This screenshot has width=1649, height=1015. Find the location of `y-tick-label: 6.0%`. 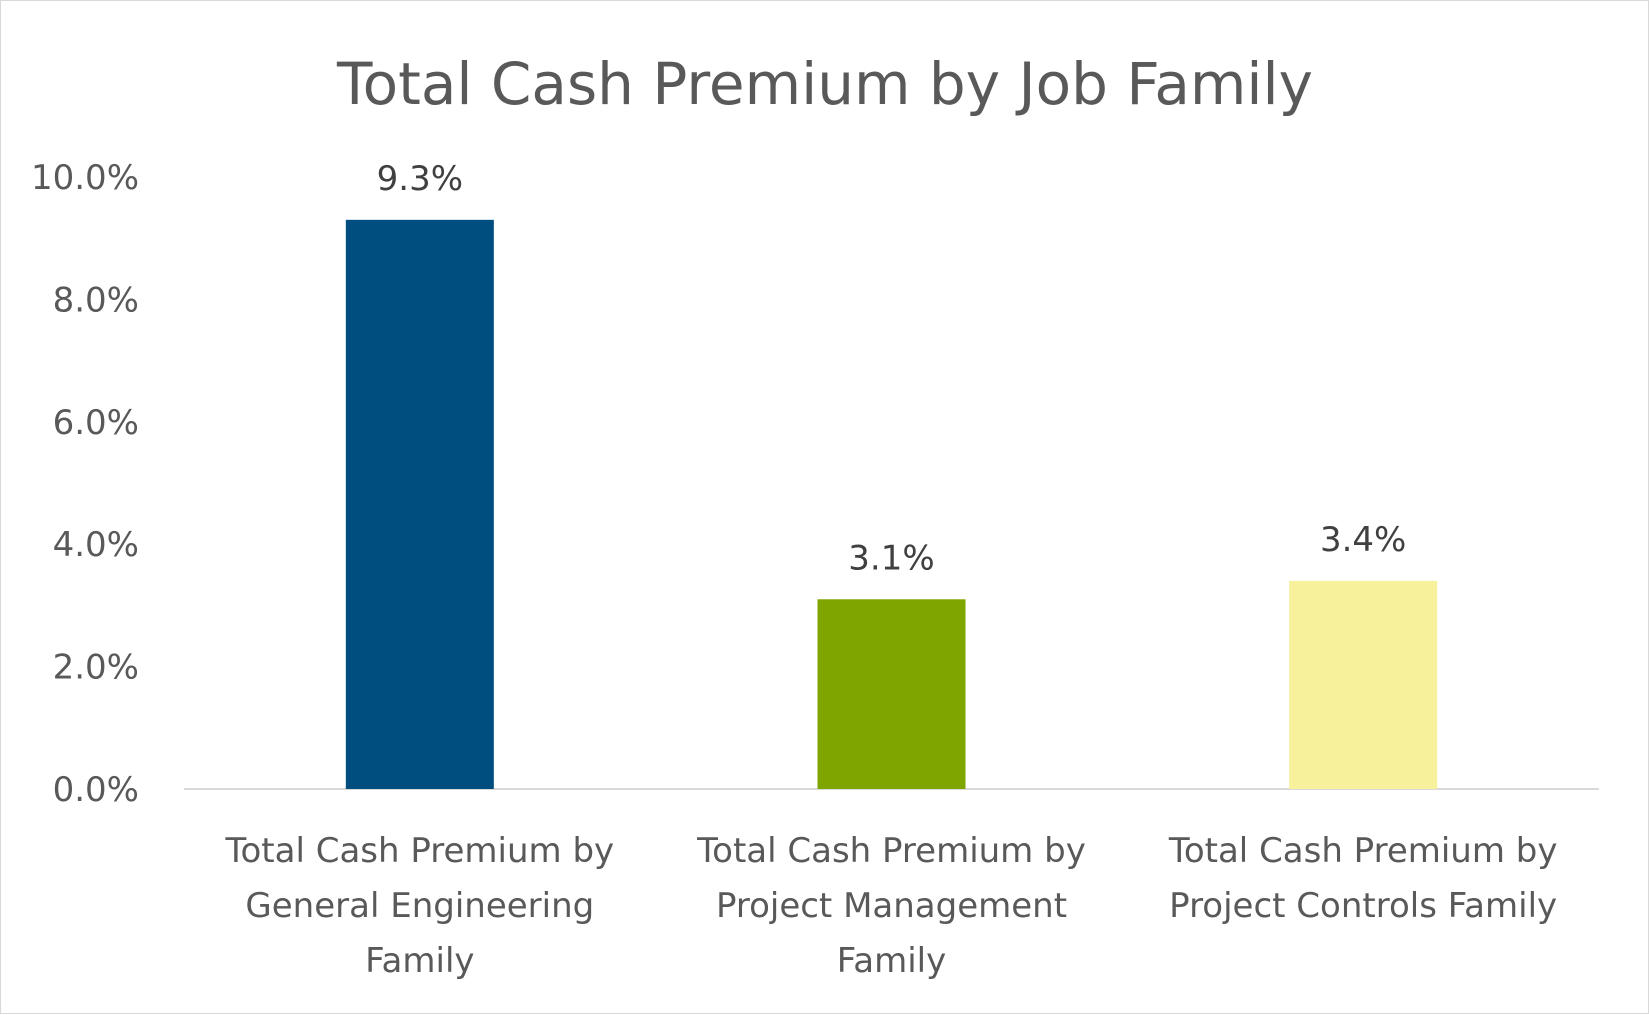

y-tick-label: 6.0% is located at coordinates (96, 423).